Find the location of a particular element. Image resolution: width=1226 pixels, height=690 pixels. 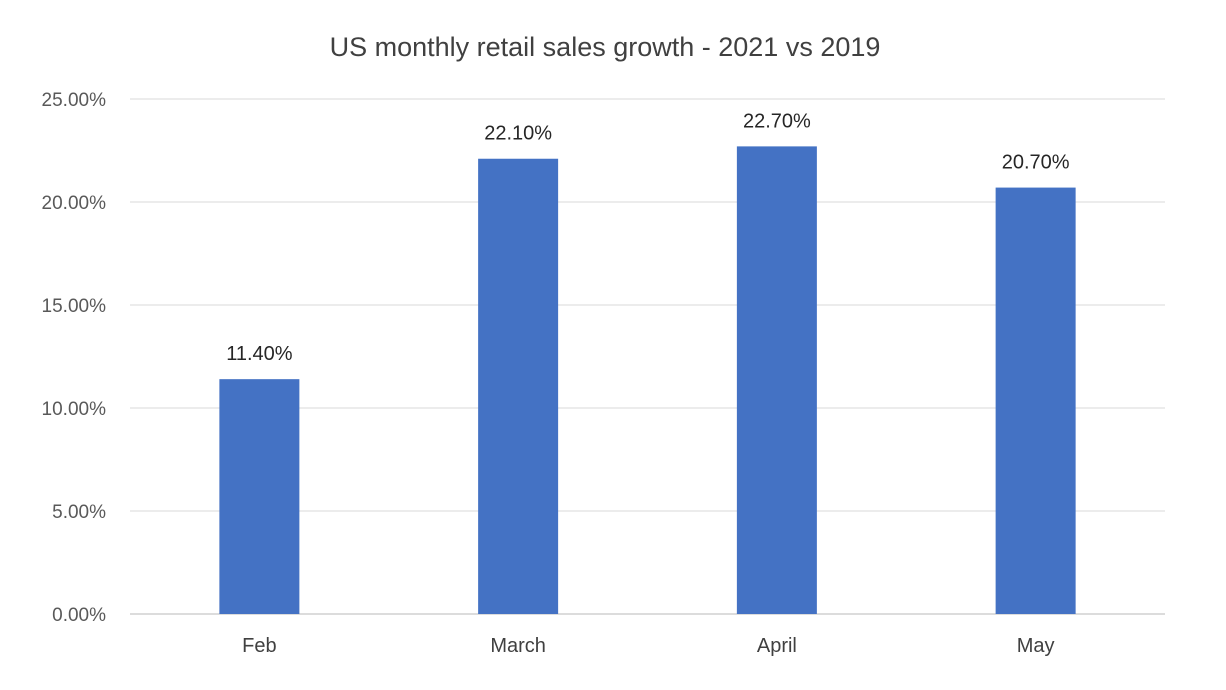

y-tick-label: 15.00% is located at coordinates (74, 306).